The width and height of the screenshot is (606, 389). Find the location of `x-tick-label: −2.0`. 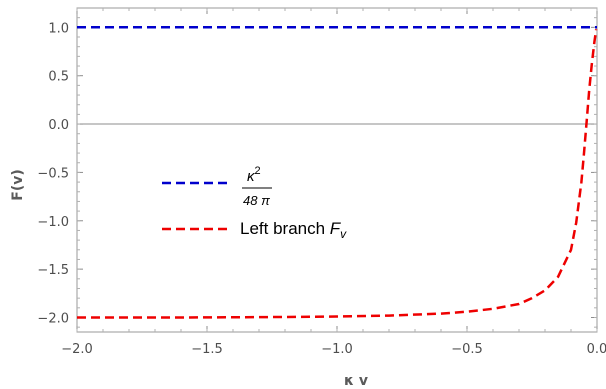

x-tick-label: −2.0 is located at coordinates (77, 349).